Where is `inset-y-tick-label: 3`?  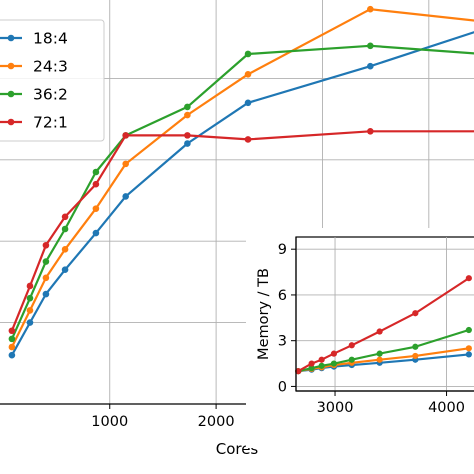 inset-y-tick-label: 3 is located at coordinates (282, 342).